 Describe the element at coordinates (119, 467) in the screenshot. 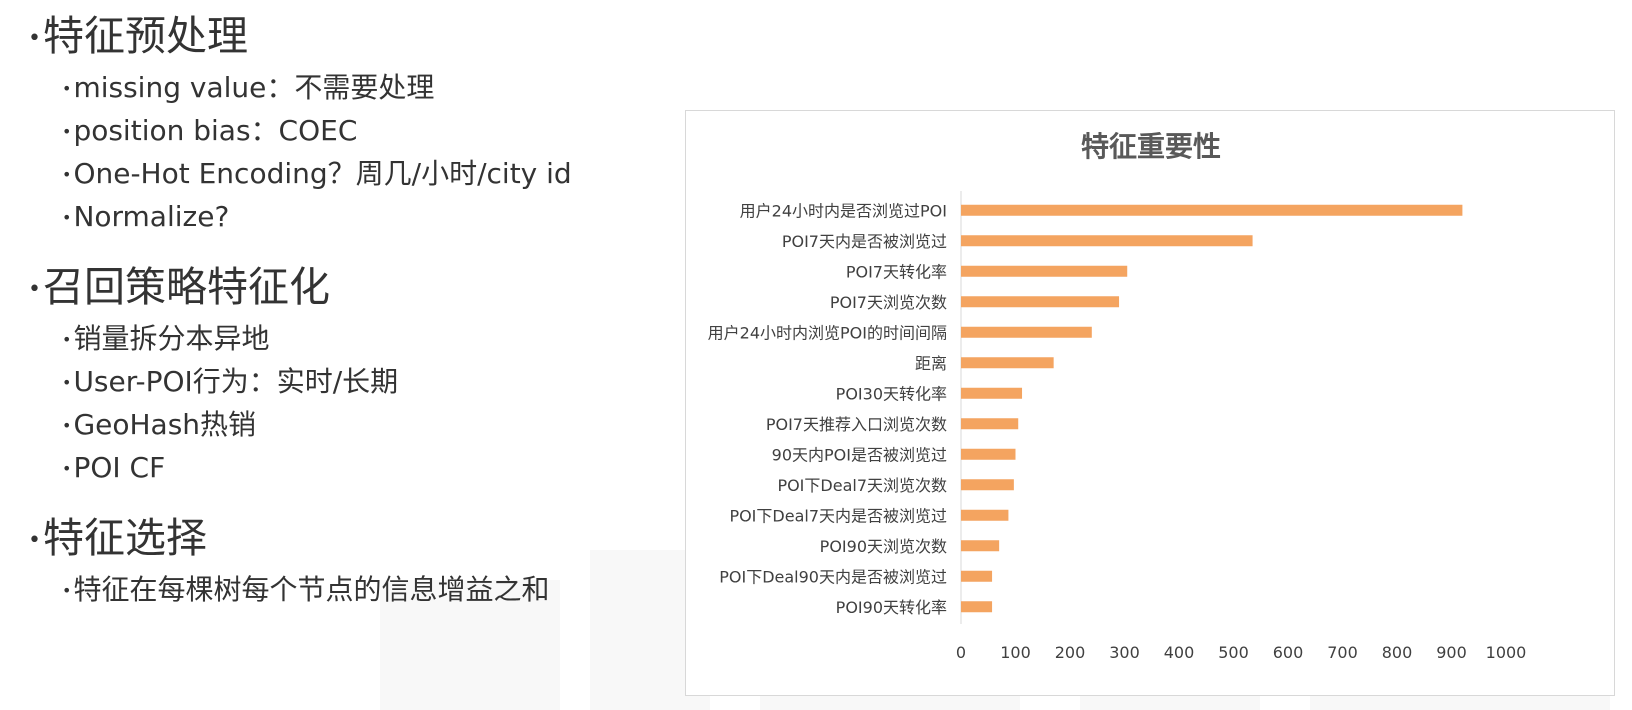

I see `list-item-text: POI CF` at that location.